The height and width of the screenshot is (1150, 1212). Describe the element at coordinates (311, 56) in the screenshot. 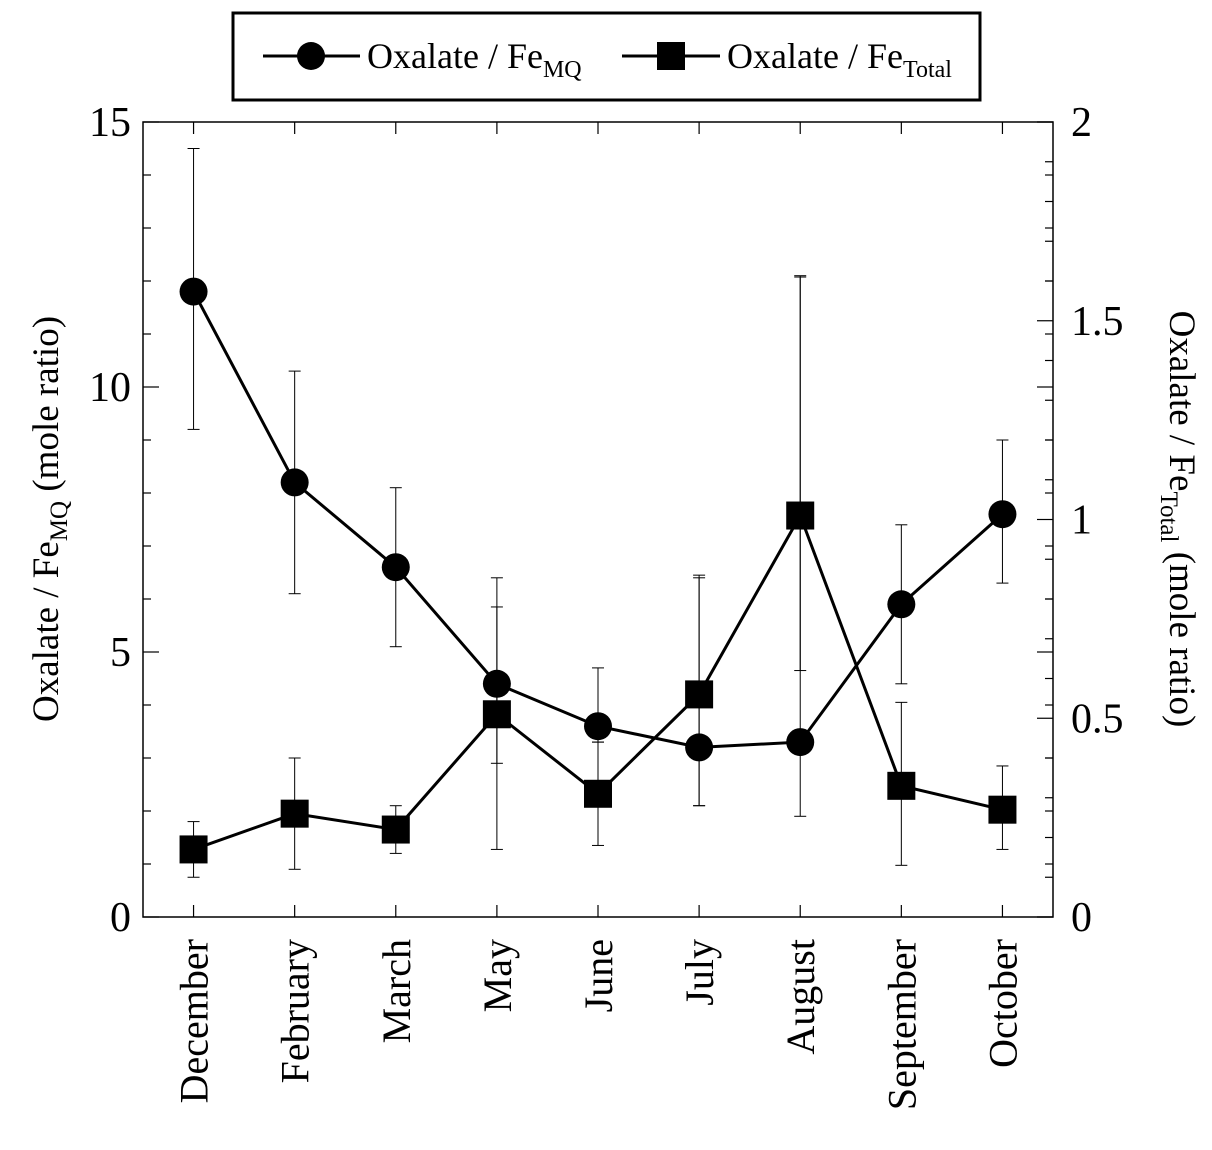

I see `legend-marker-circle` at that location.